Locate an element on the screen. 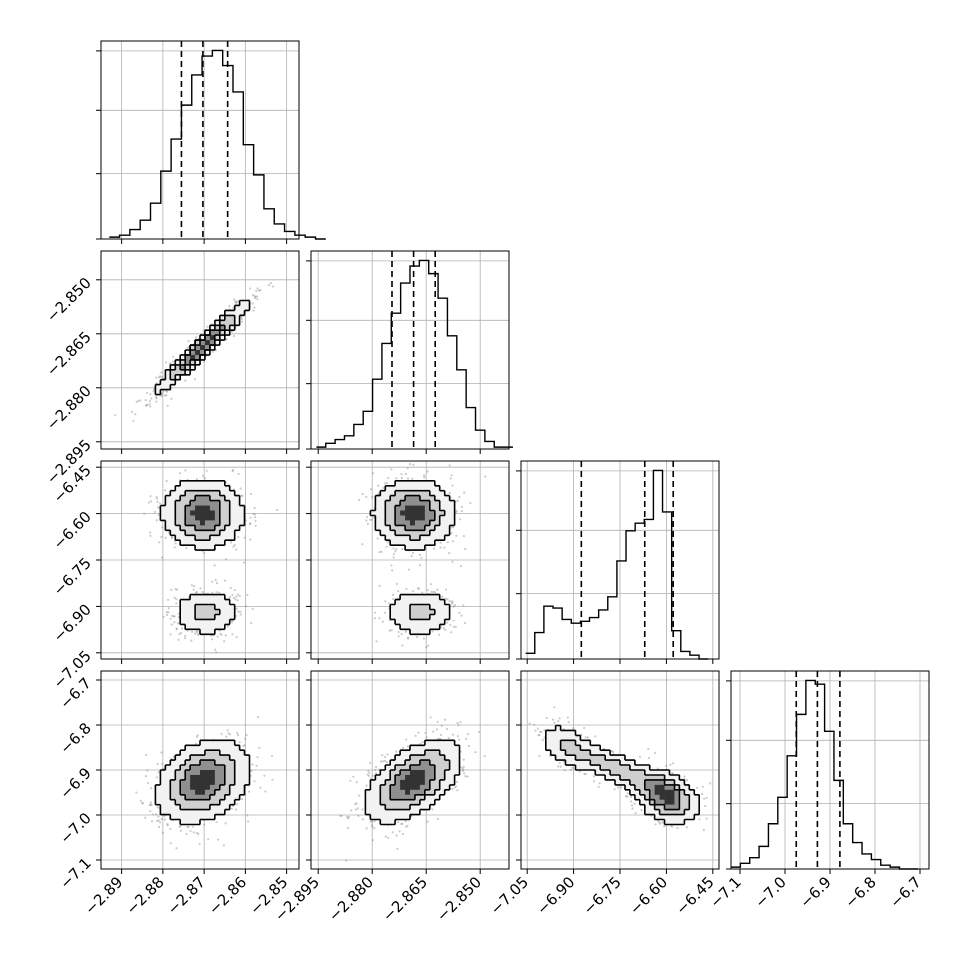 The height and width of the screenshot is (970, 970). contour-lines is located at coordinates (202, 558).